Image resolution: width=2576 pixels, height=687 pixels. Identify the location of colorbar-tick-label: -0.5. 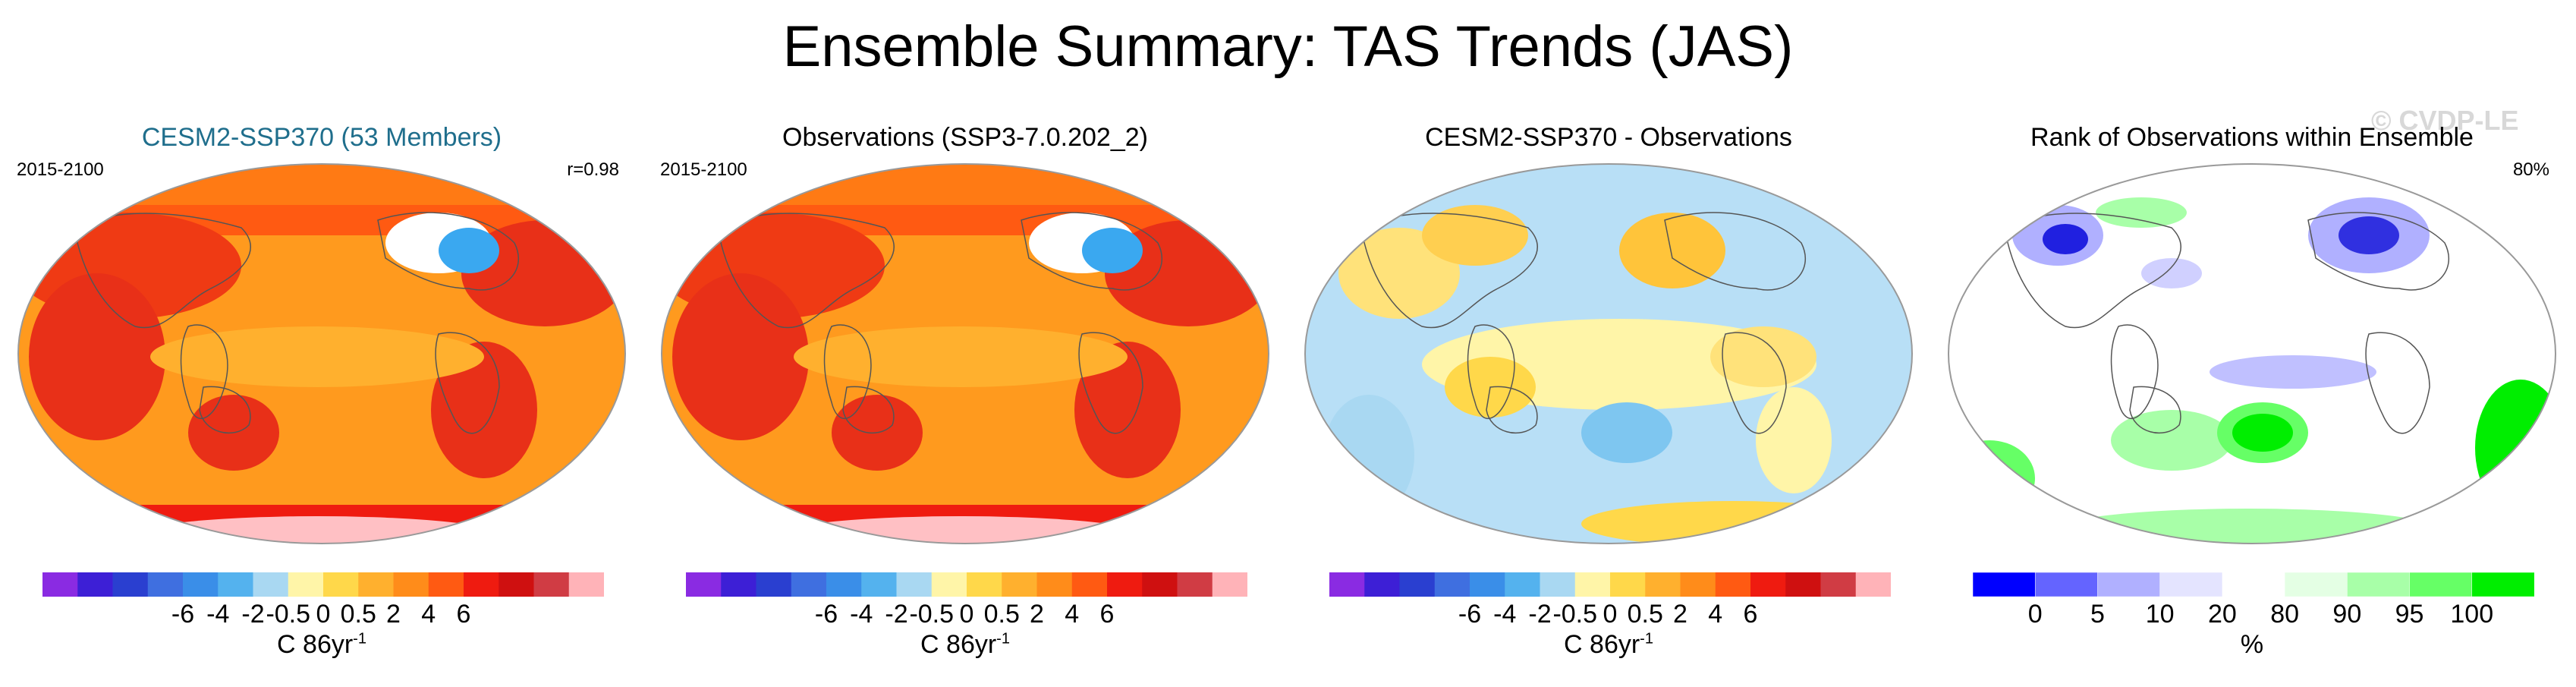
(1575, 614).